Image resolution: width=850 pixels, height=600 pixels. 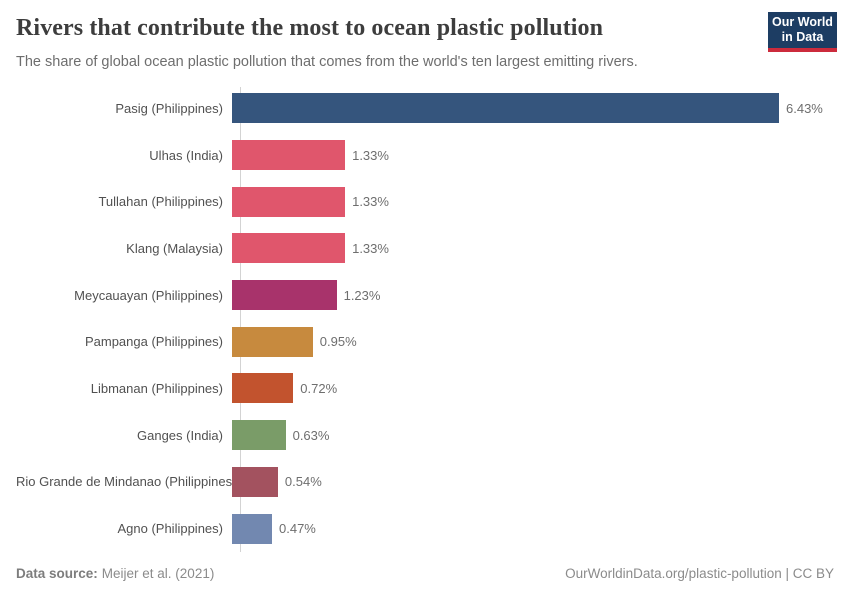 I want to click on bar-category-label: Ulhas (India), so click(x=186, y=155).